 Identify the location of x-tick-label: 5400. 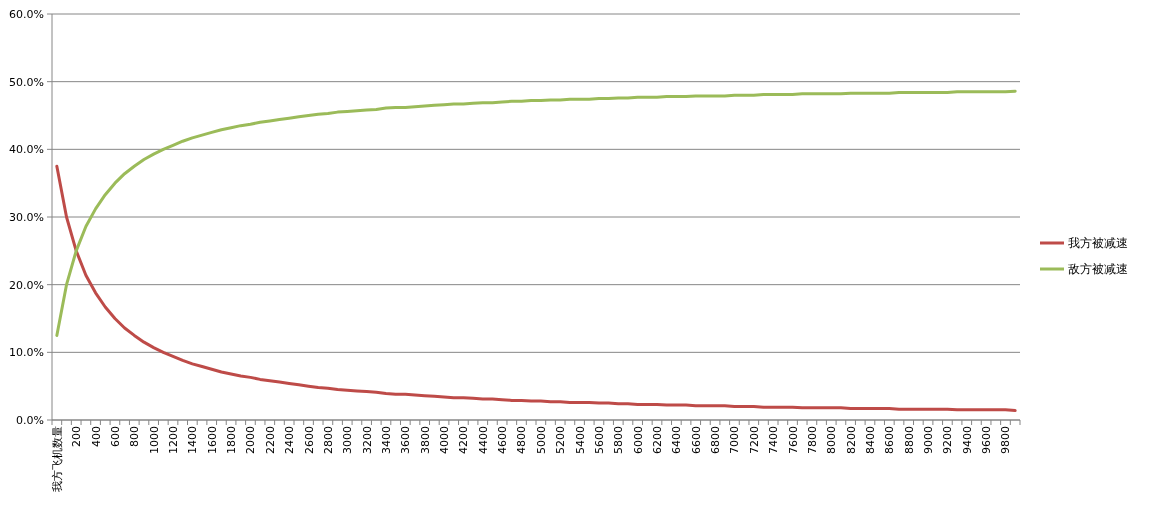
(580, 440).